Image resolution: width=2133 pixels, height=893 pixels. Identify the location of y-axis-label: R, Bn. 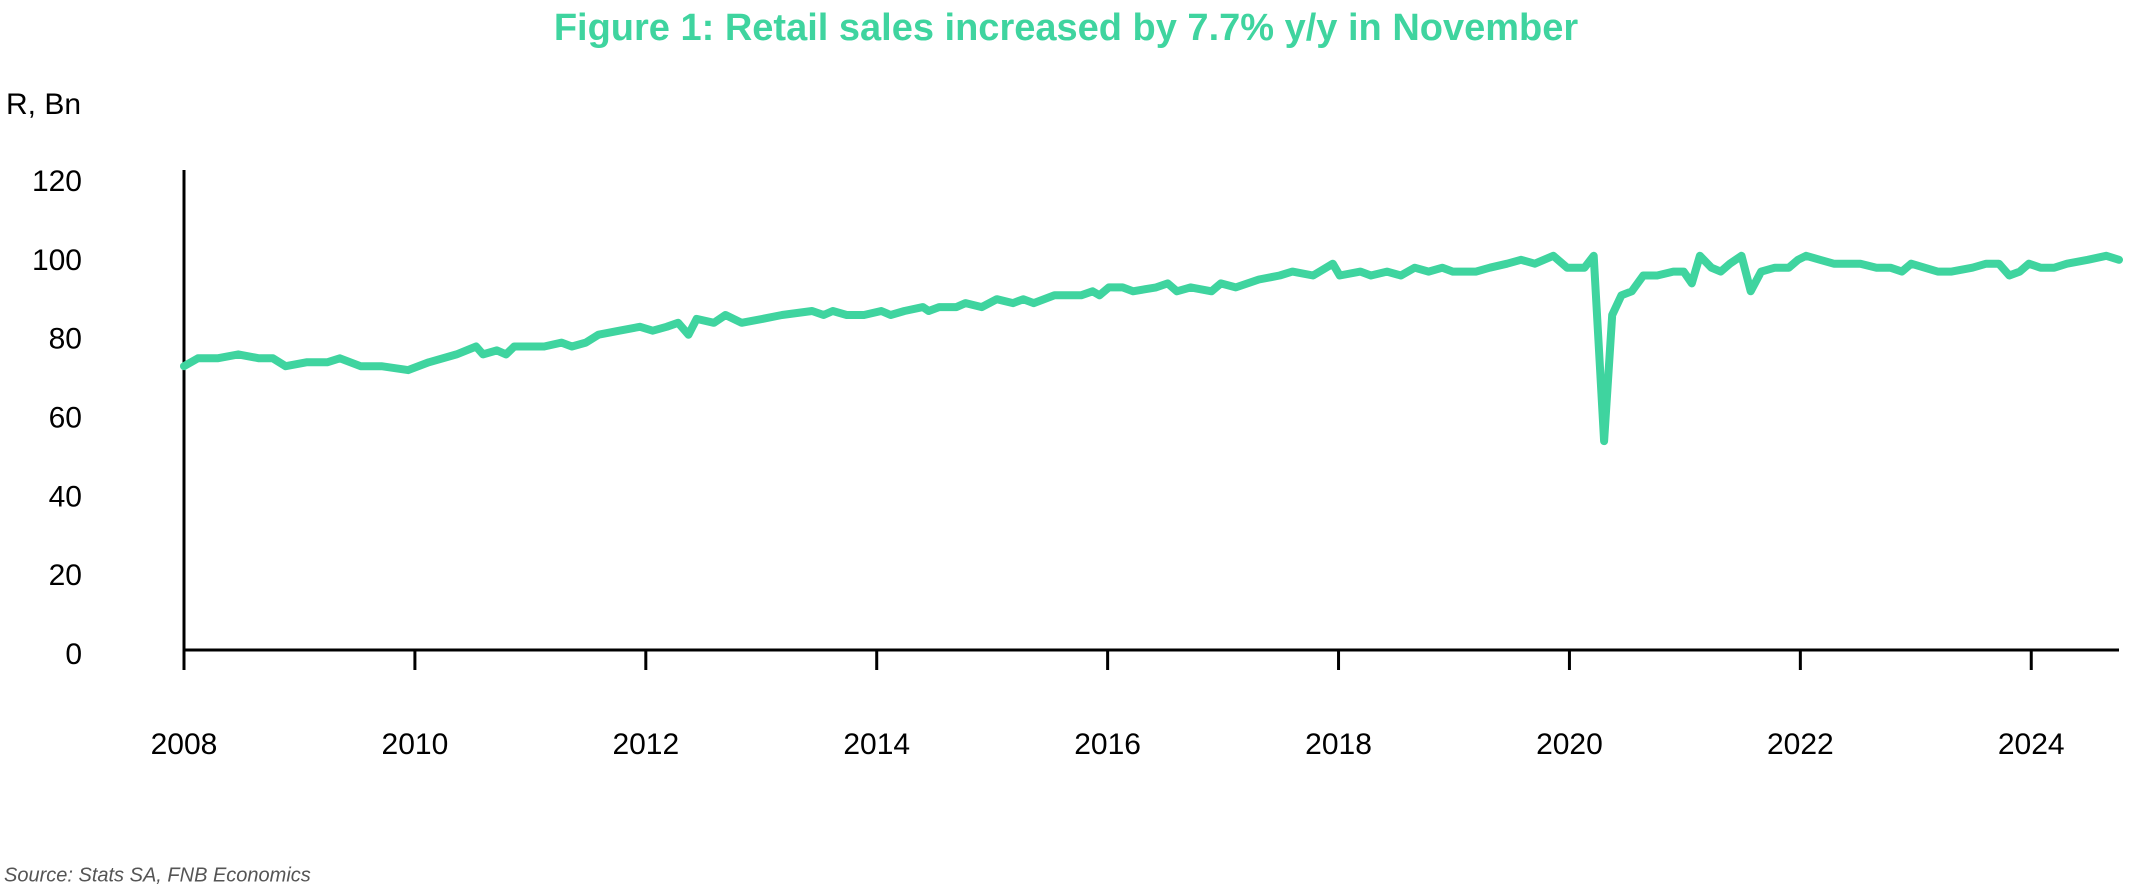
(43, 104).